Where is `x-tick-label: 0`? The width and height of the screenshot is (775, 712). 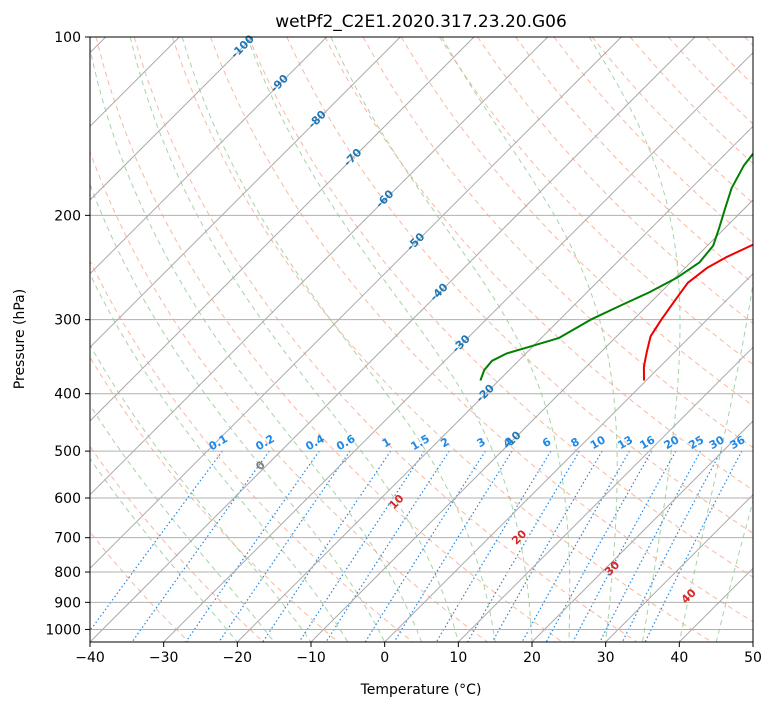 x-tick-label: 0 is located at coordinates (384, 658).